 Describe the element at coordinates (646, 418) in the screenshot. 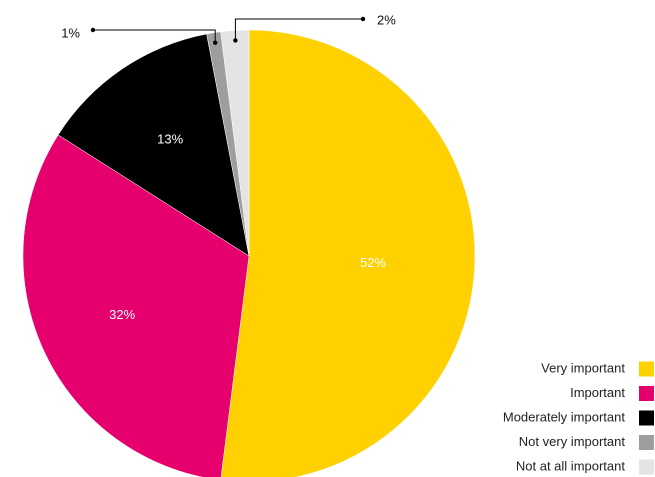

I see `legend-swatch-moderately-important` at that location.